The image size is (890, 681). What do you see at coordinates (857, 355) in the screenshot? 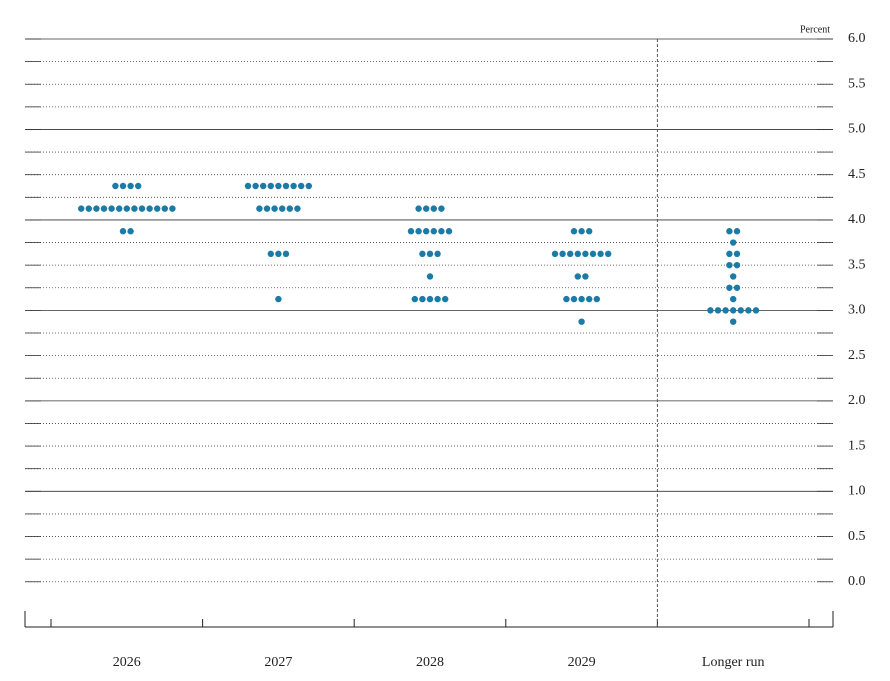
I see `y-tick-label: 2.5` at bounding box center [857, 355].